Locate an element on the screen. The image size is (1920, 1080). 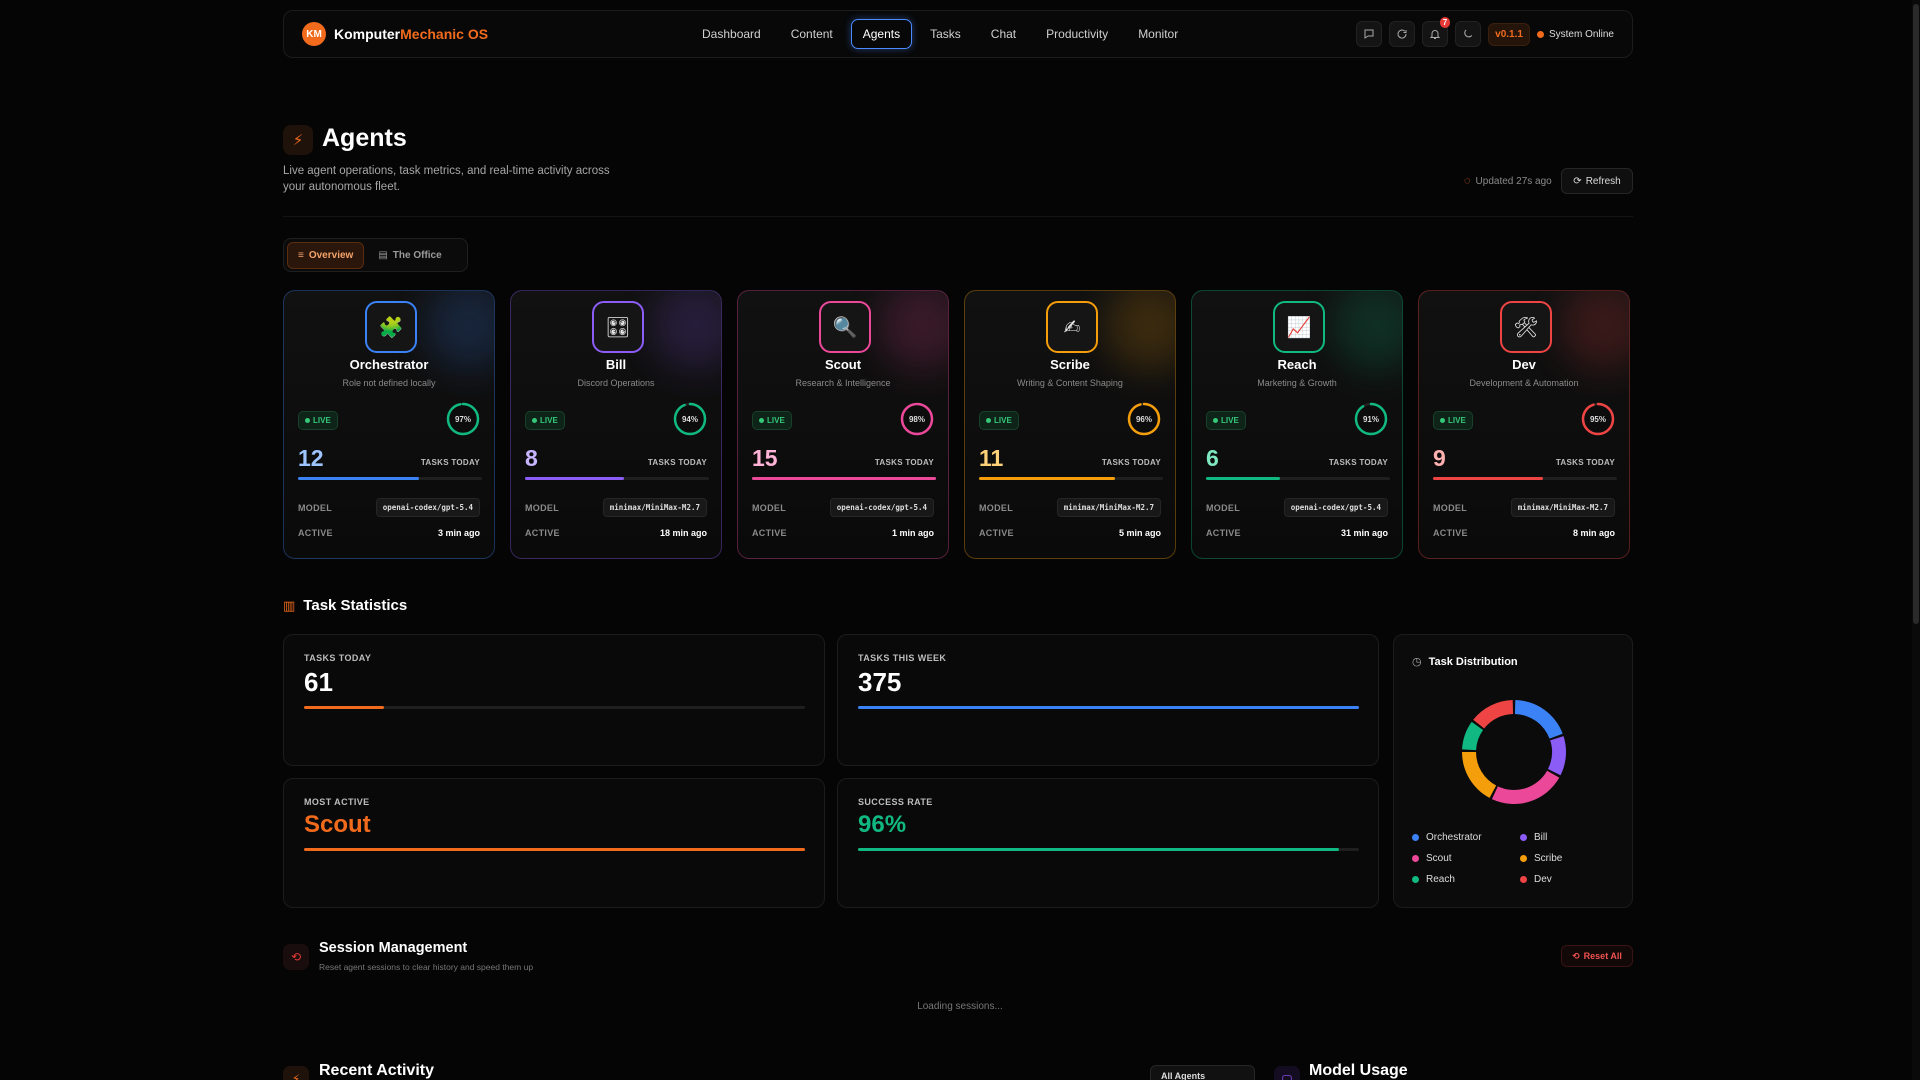
stat-value: 96% is located at coordinates (882, 824).